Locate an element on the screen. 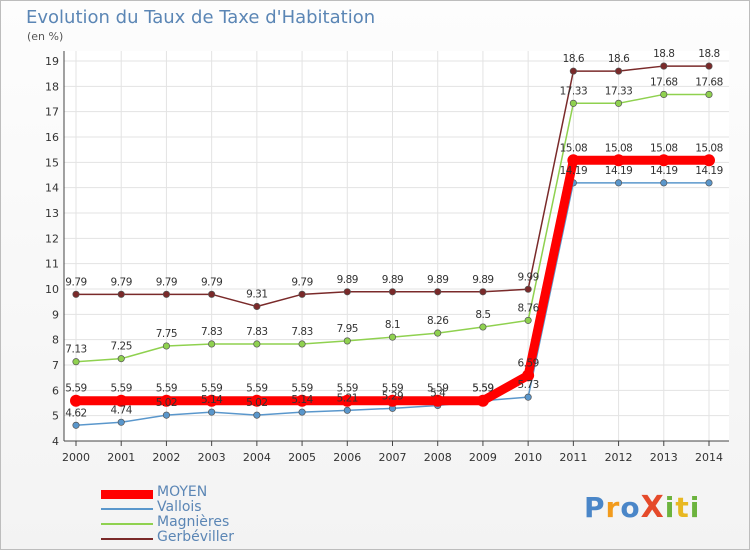  y-tick-label: 6 is located at coordinates (55, 390).